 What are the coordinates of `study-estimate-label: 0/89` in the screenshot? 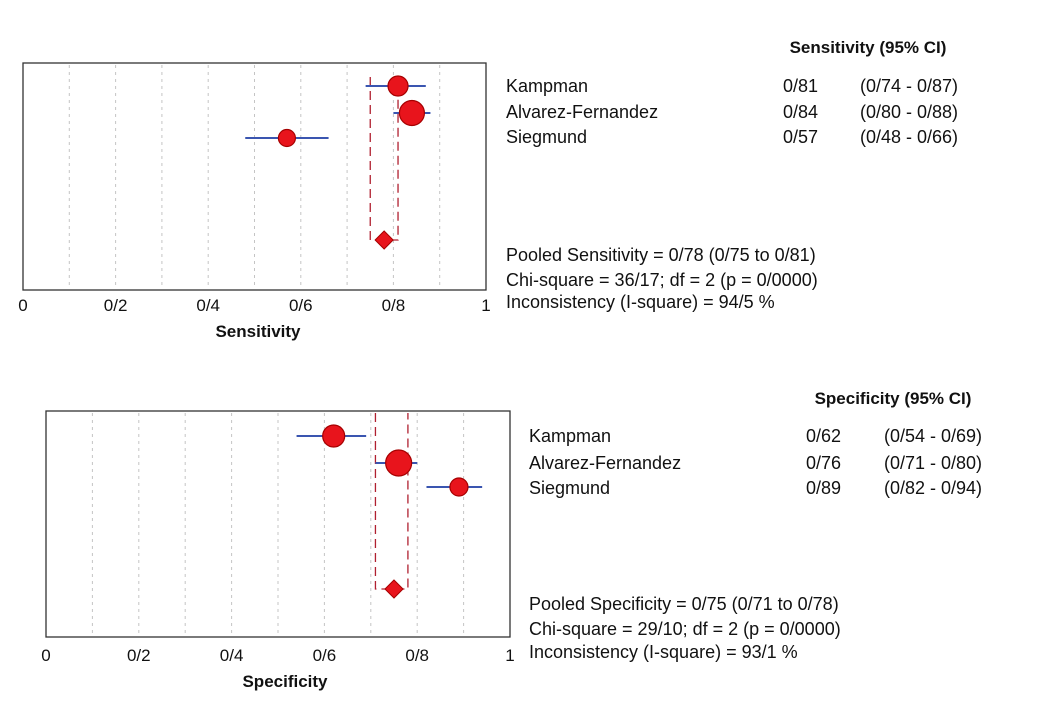 It's located at (823, 488).